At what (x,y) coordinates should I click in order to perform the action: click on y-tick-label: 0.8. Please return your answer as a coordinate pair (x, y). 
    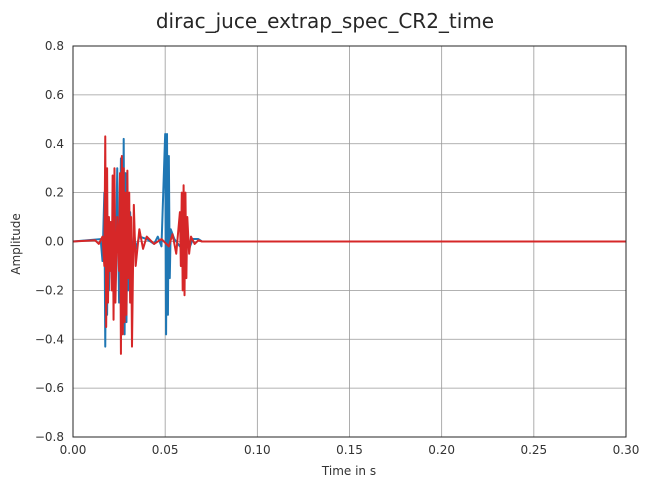
    Looking at the image, I should click on (54, 46).